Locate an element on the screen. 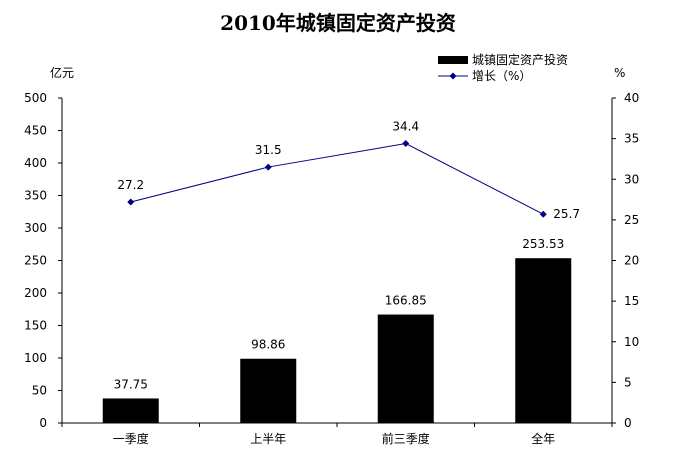 This screenshot has width=677, height=454. legend-label-growth: 增长（%） is located at coordinates (501, 76).